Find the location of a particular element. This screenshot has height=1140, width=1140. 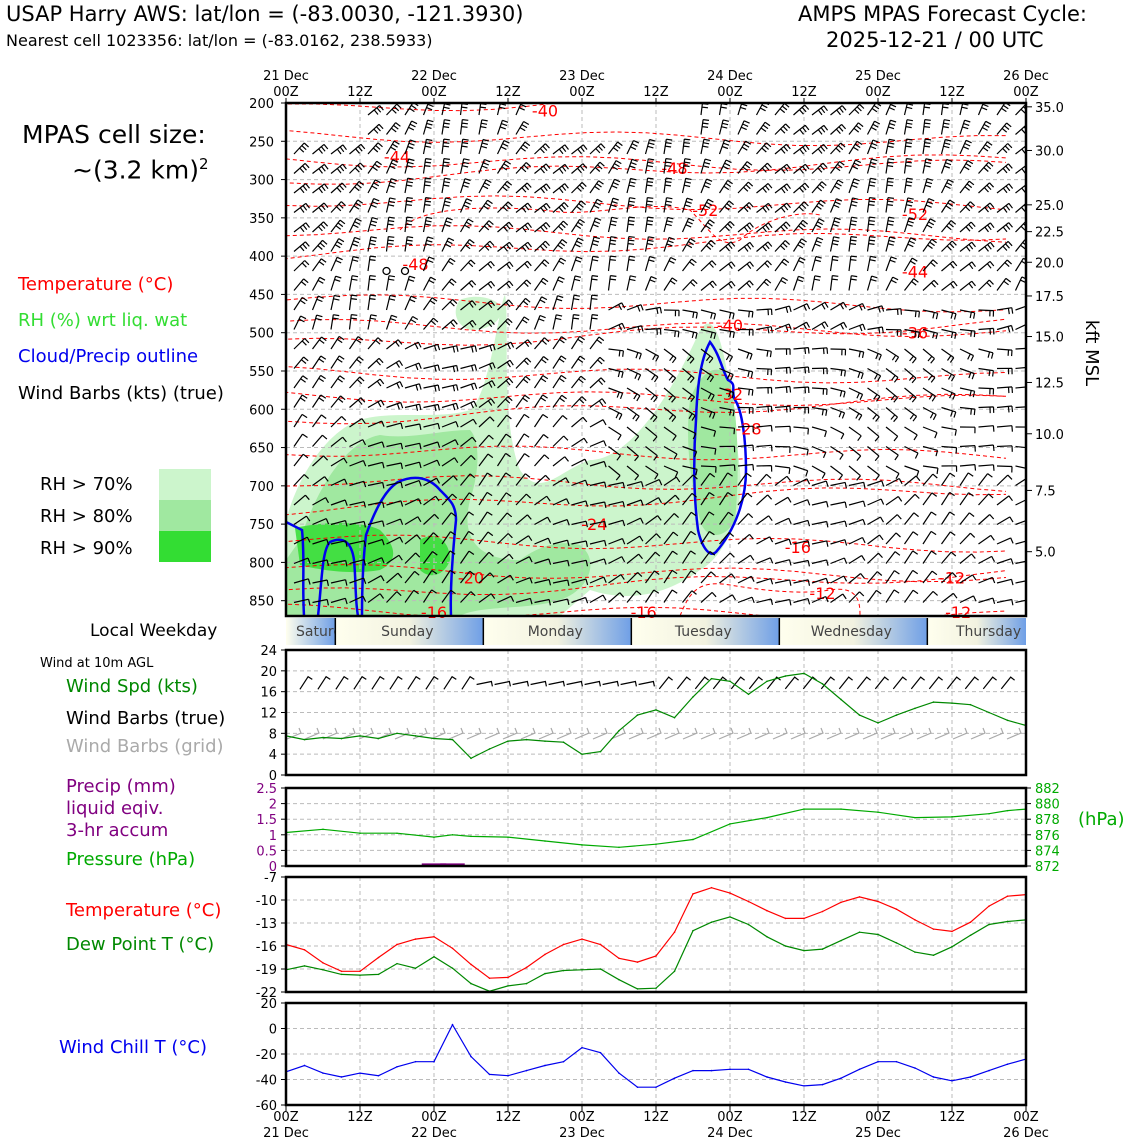

legend-windchill: Wind Chill T (°C) is located at coordinates (133, 1047).